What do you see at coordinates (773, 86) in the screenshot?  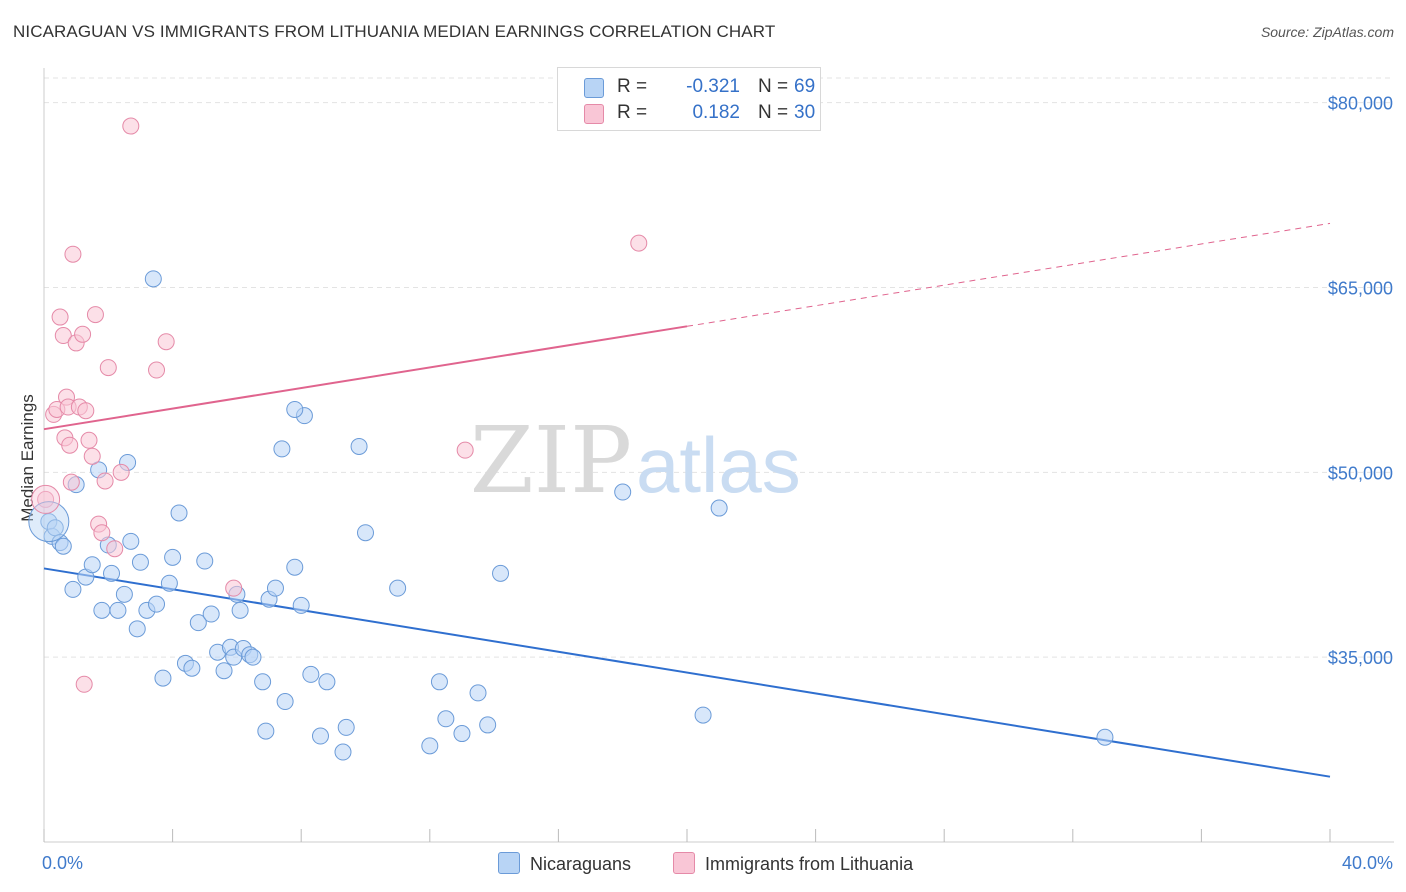 I see `n-label: N =` at bounding box center [773, 86].